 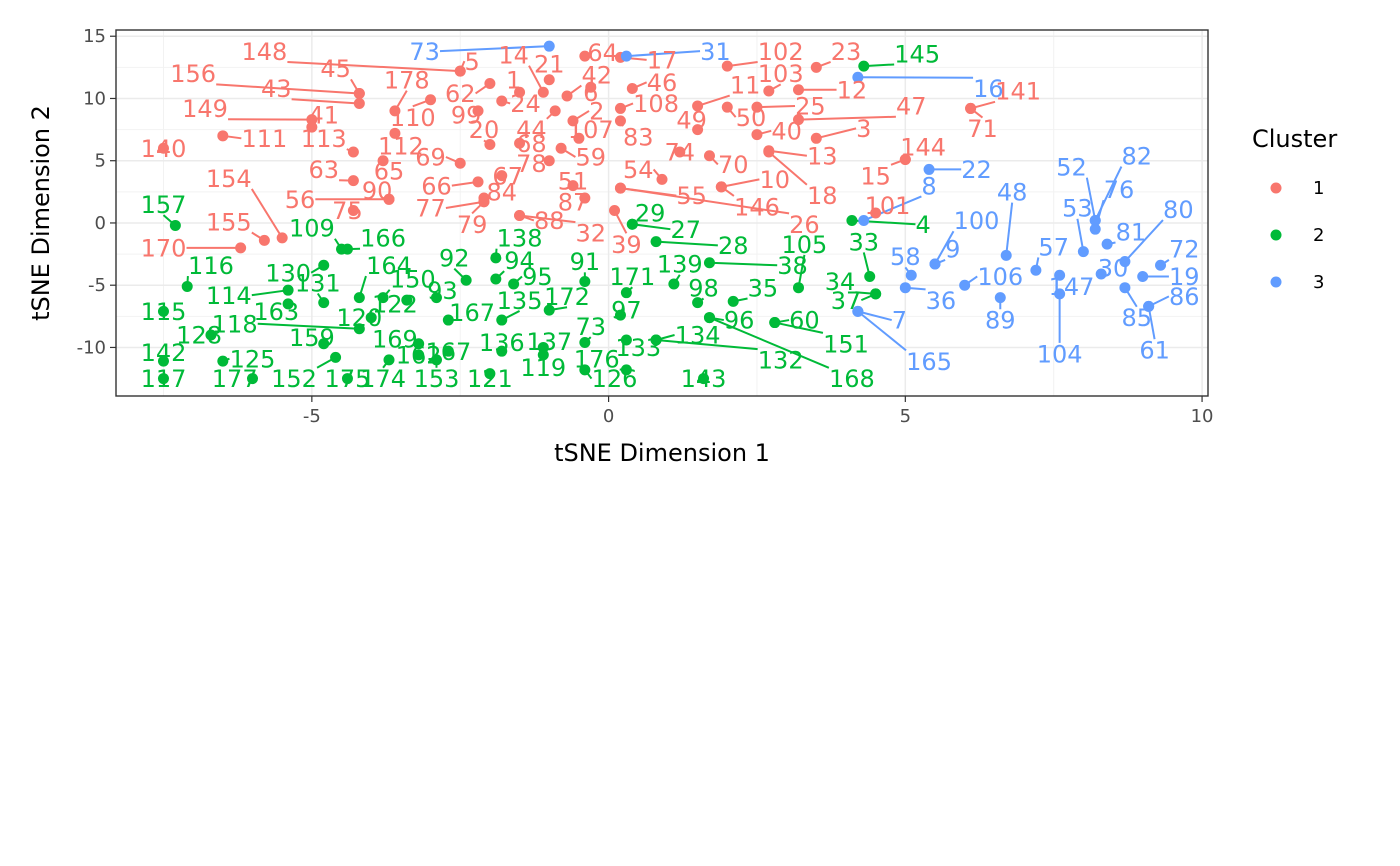 What do you see at coordinates (264, 139) in the screenshot?
I see `point-label: 111` at bounding box center [264, 139].